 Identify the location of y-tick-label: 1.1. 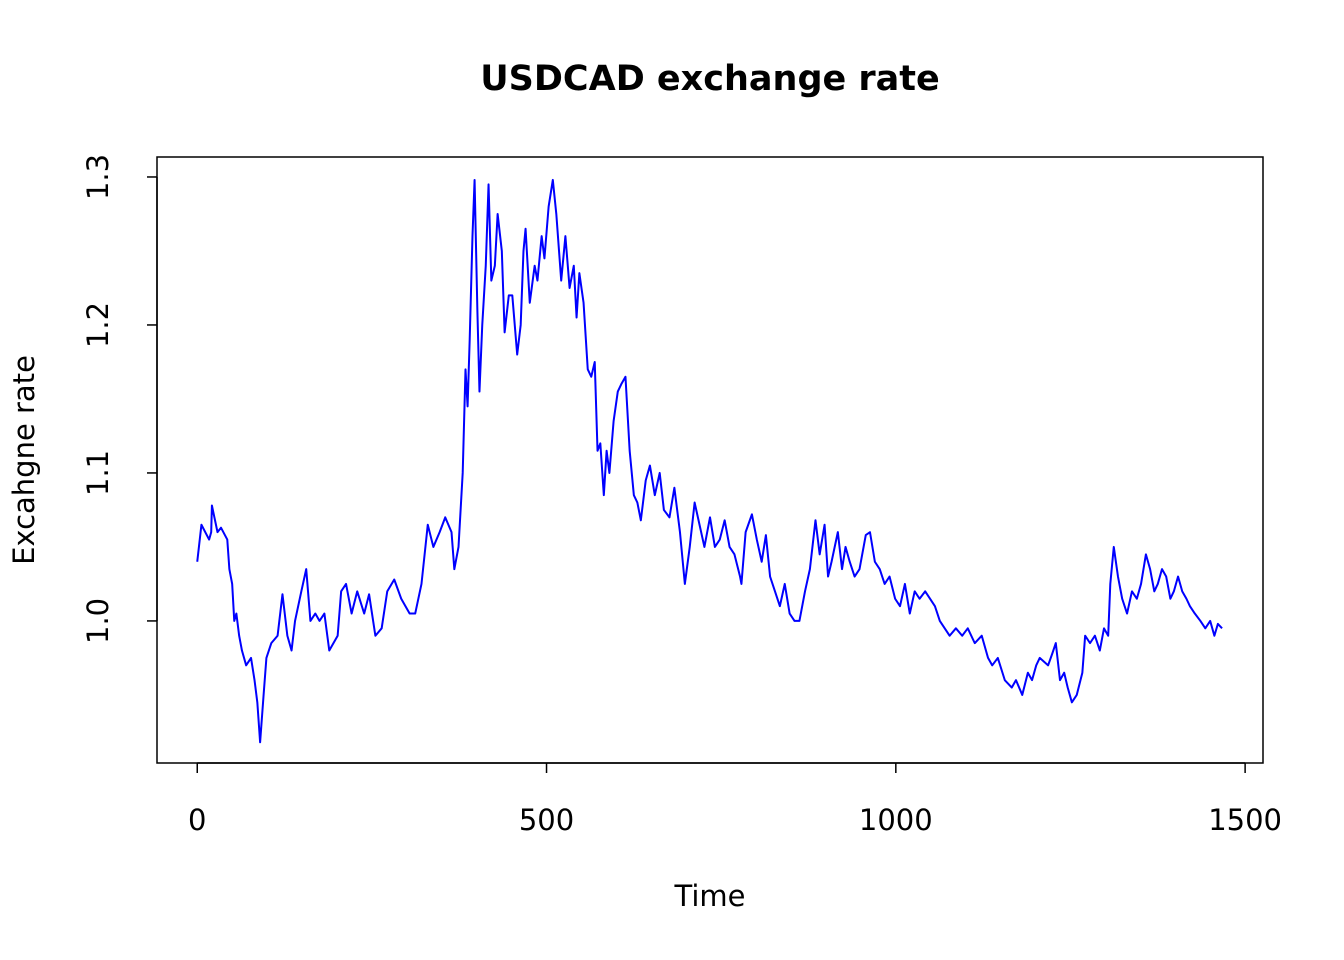
(98, 473).